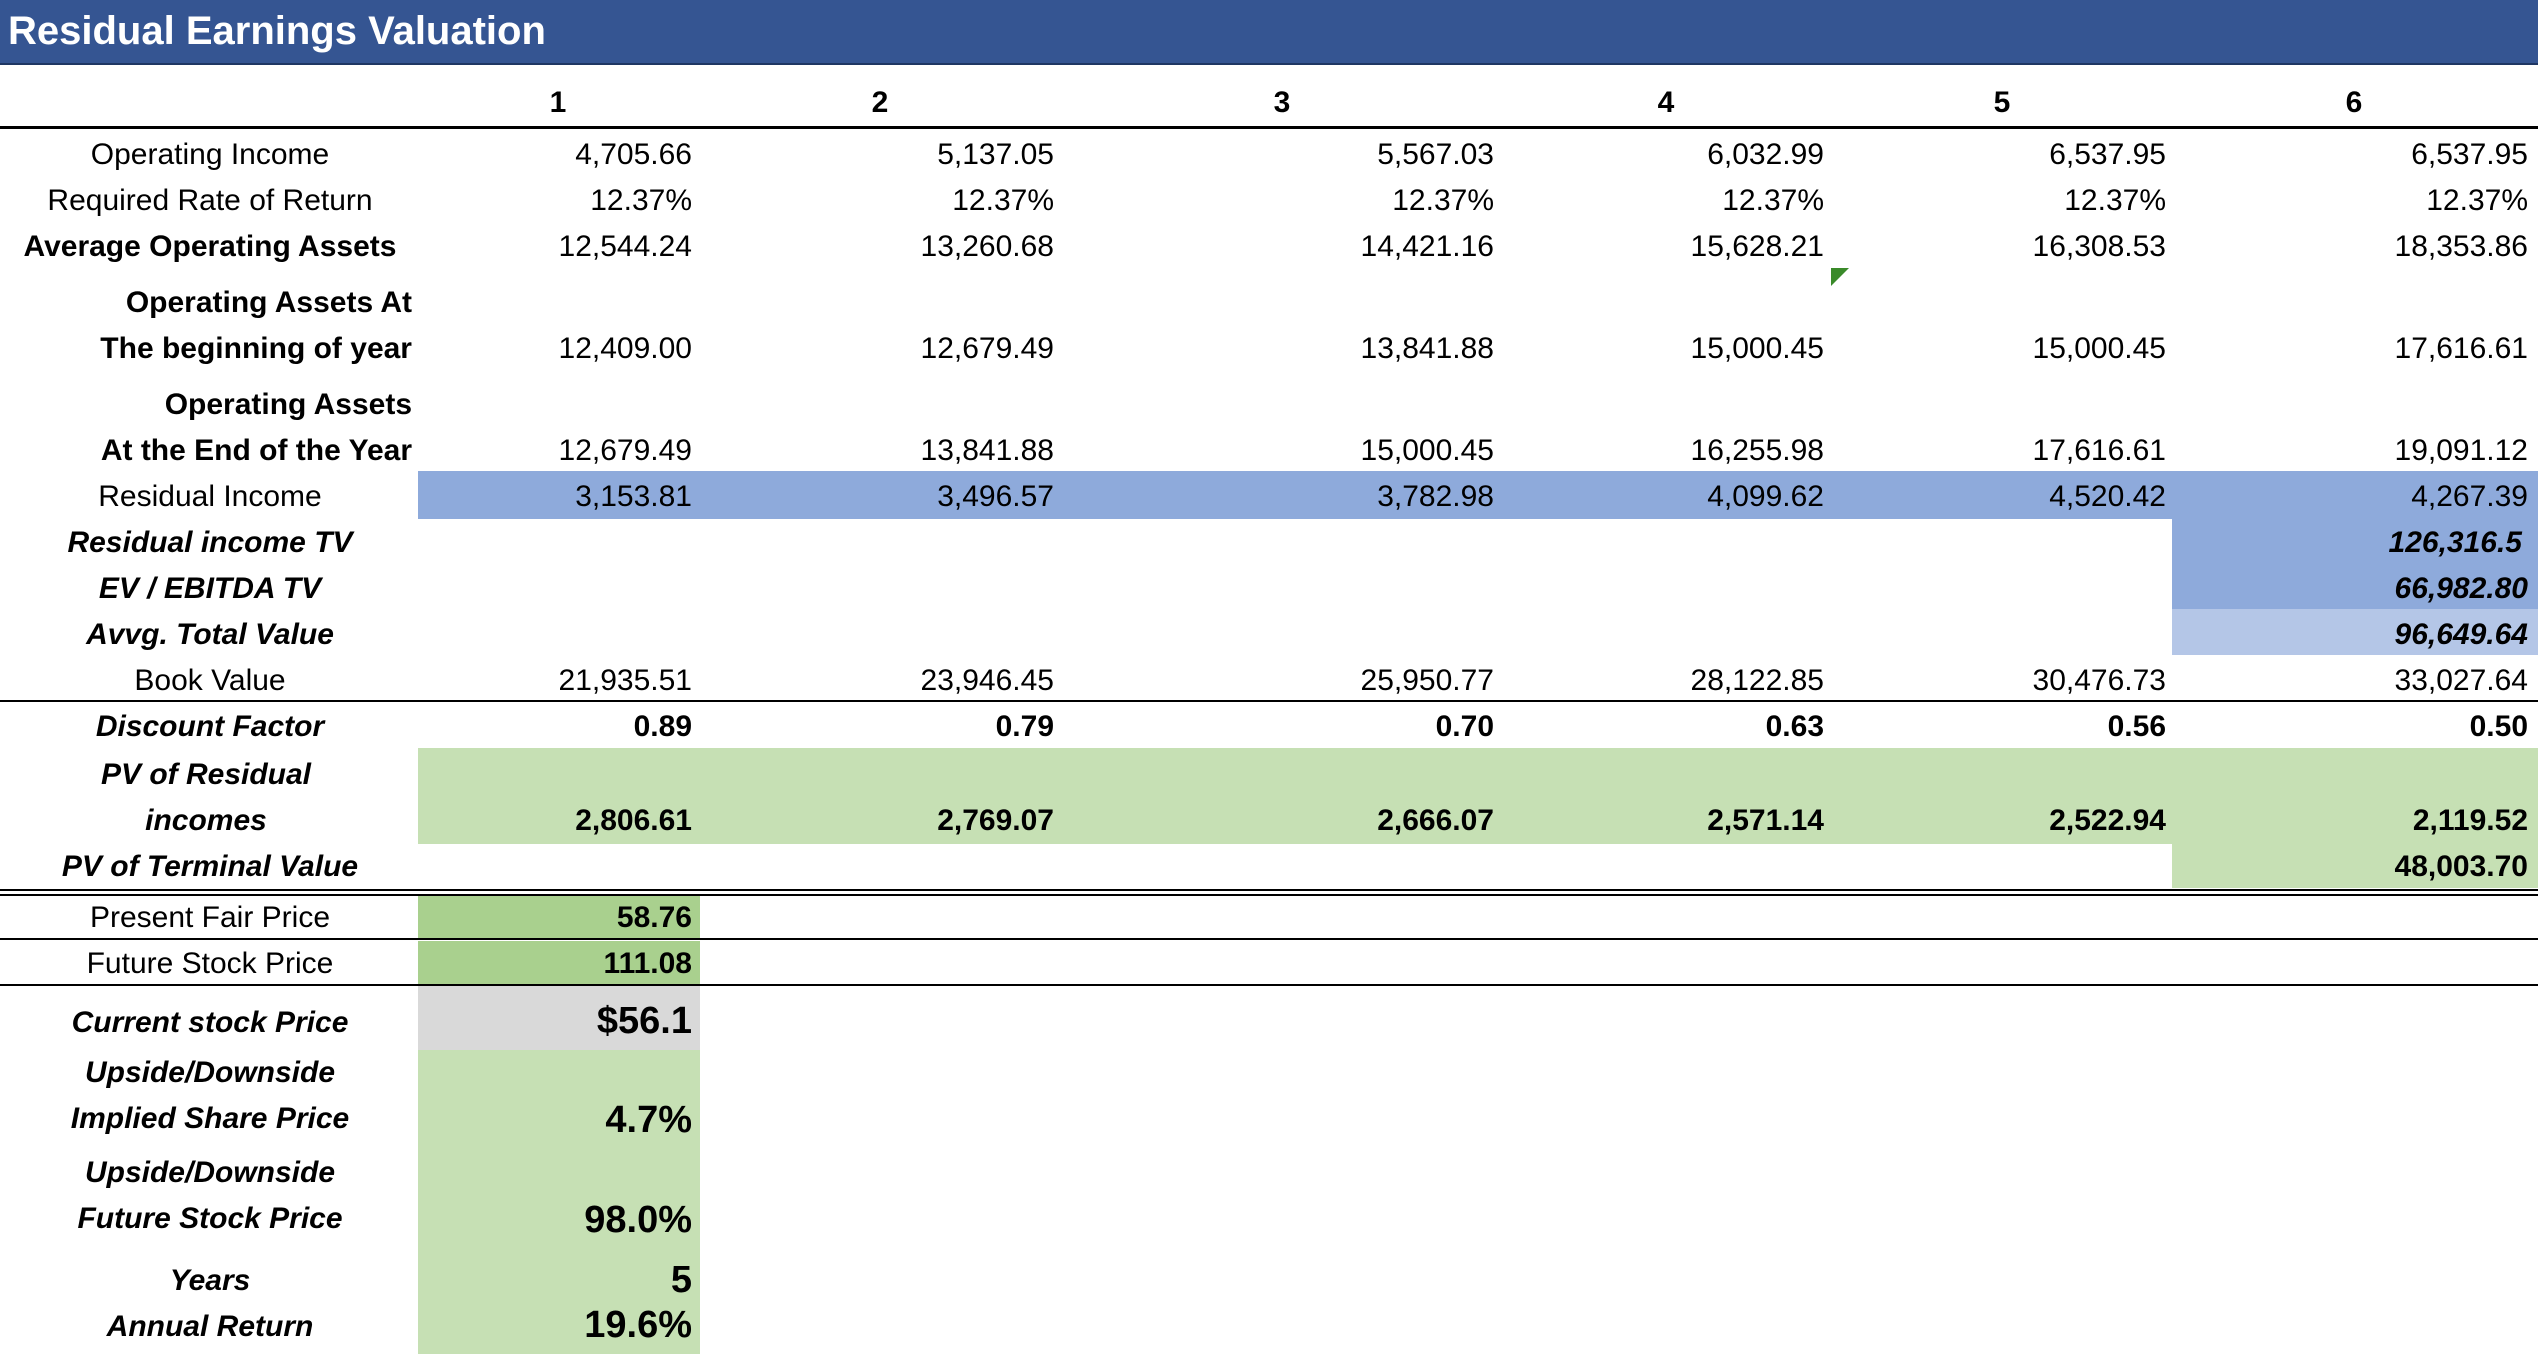 This screenshot has width=2538, height=1354. Describe the element at coordinates (210, 154) in the screenshot. I see `row-label-operating-income: Operating Income` at that location.